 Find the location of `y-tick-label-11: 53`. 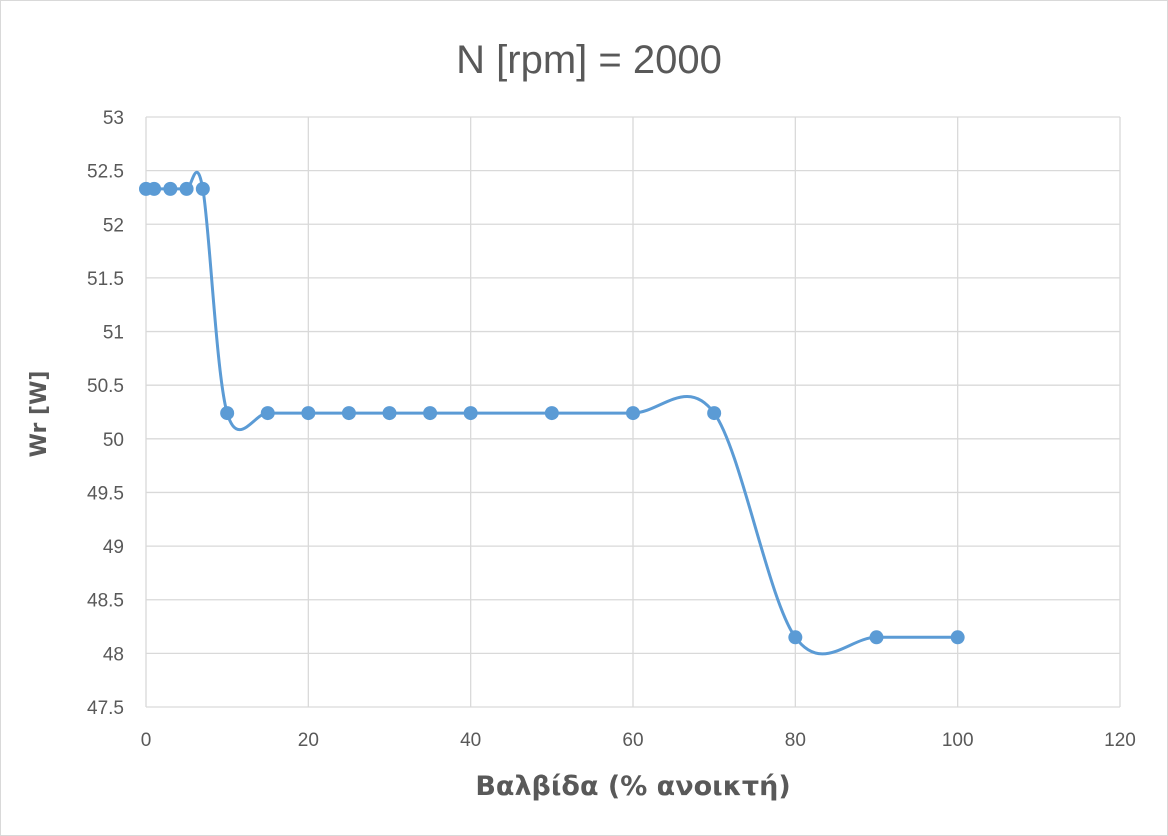

y-tick-label-11: 53 is located at coordinates (113, 118).